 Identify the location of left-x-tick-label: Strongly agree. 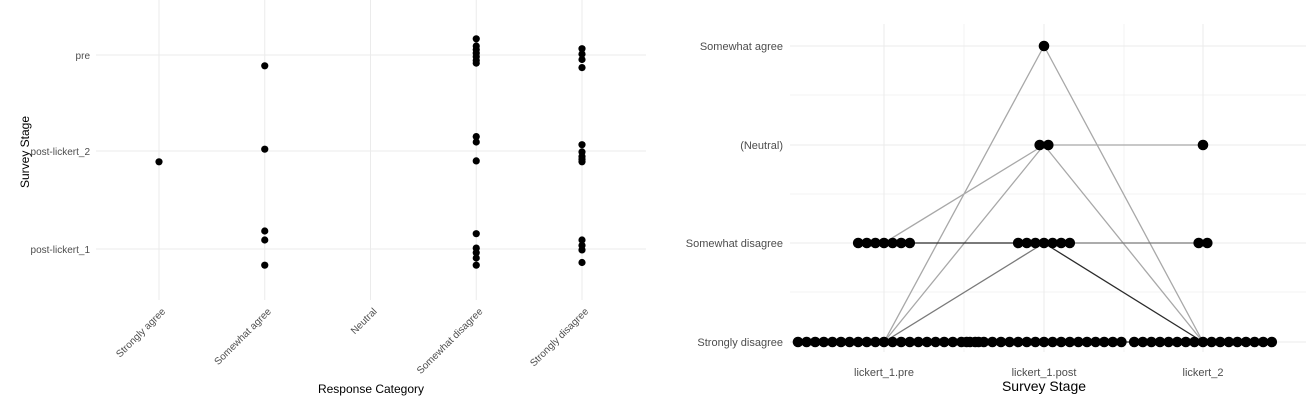
(141, 333).